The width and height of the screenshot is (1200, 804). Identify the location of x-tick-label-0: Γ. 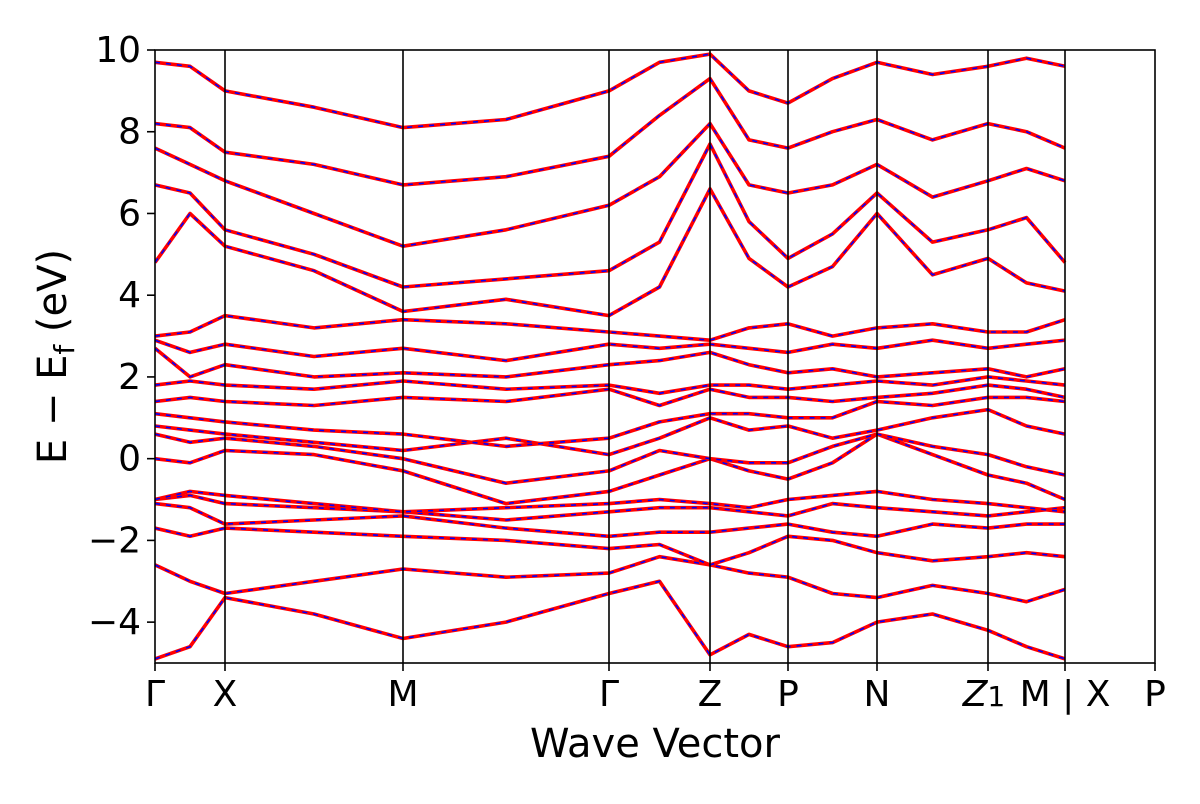
(155, 694).